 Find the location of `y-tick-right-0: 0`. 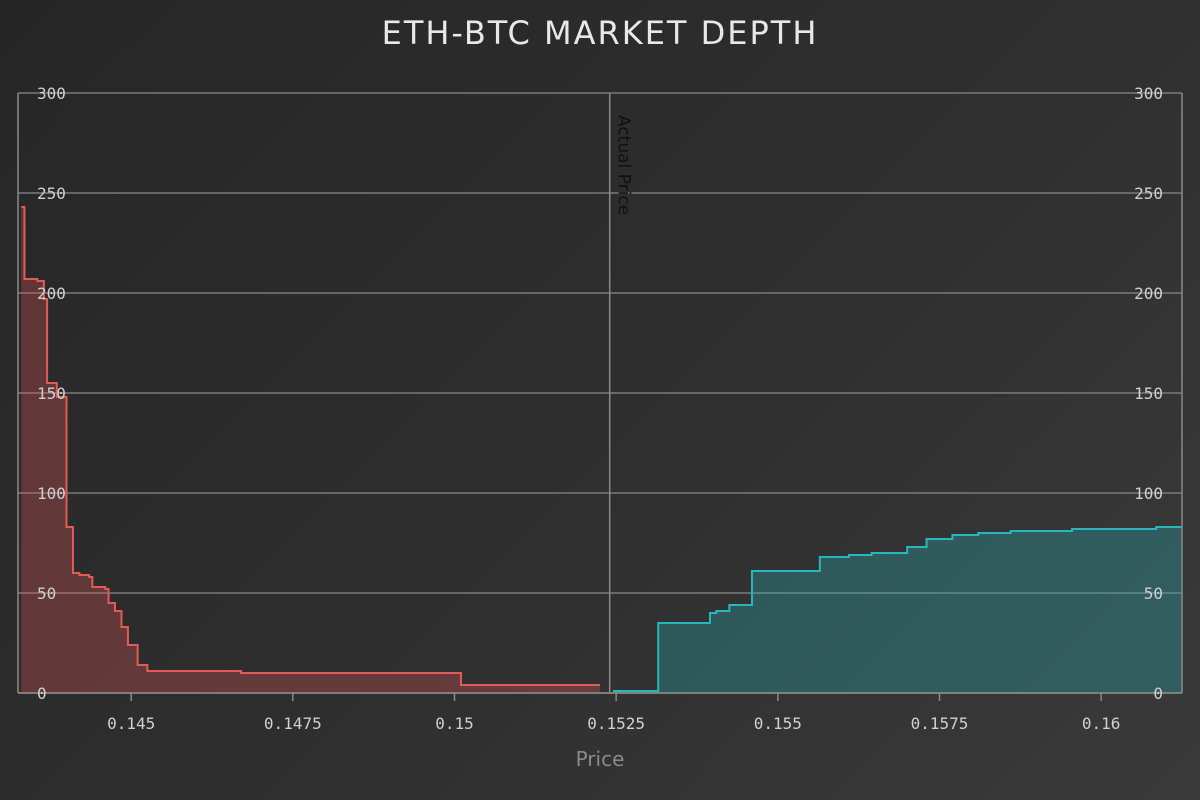

y-tick-right-0: 0 is located at coordinates (1158, 693).